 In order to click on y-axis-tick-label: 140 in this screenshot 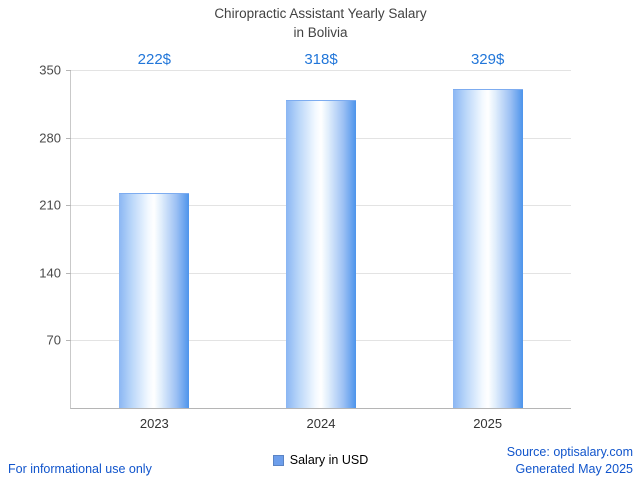, I will do `click(50, 273)`.